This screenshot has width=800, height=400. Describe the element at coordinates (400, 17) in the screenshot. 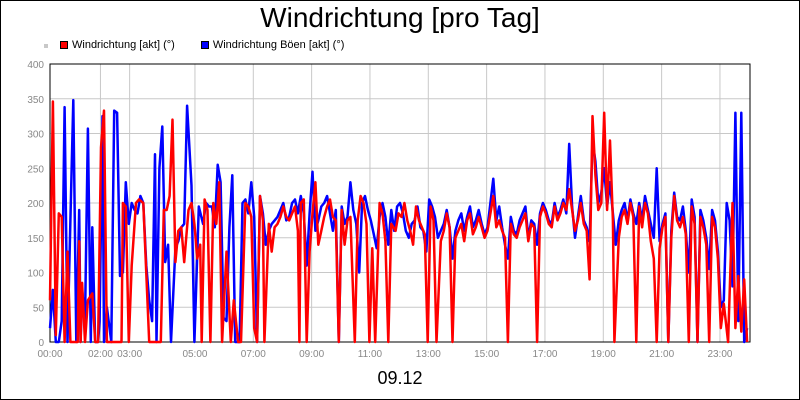

I see `chart-title: Windrichtung [pro Tag]` at that location.